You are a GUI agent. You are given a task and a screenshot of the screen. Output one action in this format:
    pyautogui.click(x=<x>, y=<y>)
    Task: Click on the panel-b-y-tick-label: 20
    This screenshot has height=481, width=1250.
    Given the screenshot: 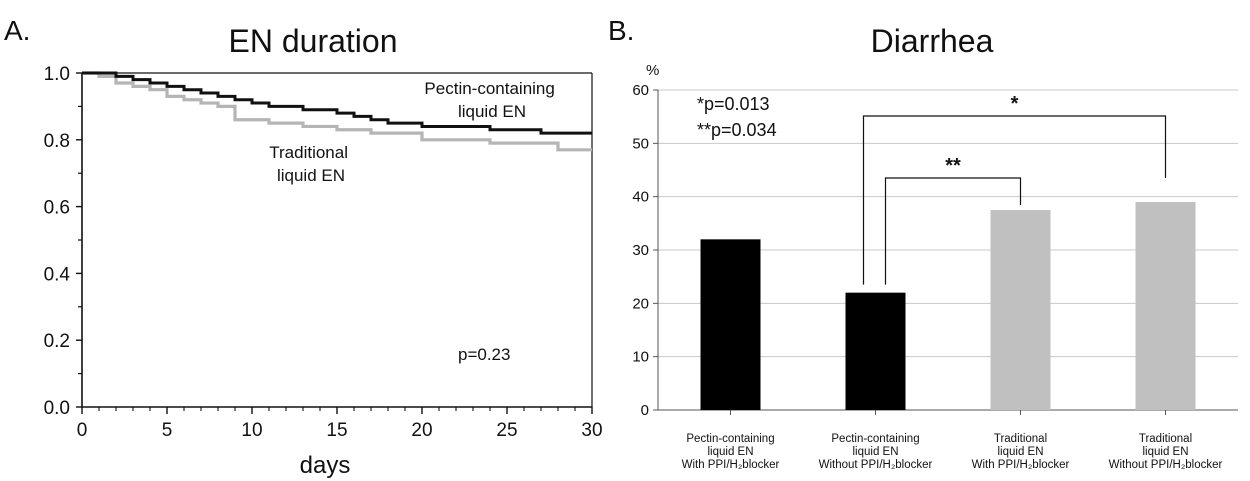 What is the action you would take?
    pyautogui.click(x=640, y=303)
    